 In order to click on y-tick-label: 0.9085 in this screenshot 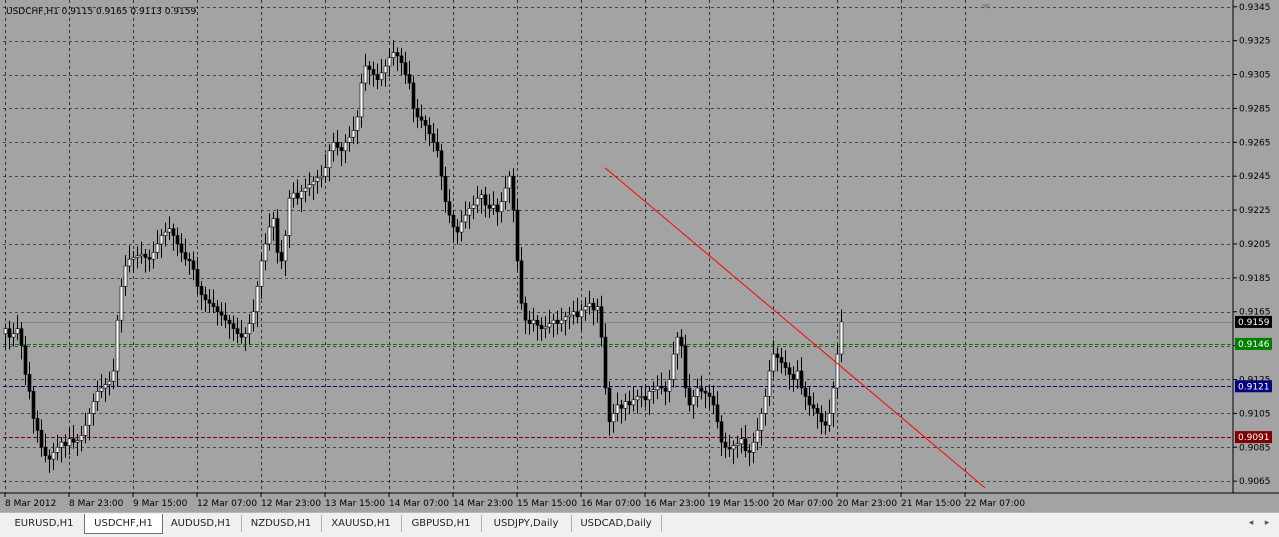, I will do `click(1255, 448)`.